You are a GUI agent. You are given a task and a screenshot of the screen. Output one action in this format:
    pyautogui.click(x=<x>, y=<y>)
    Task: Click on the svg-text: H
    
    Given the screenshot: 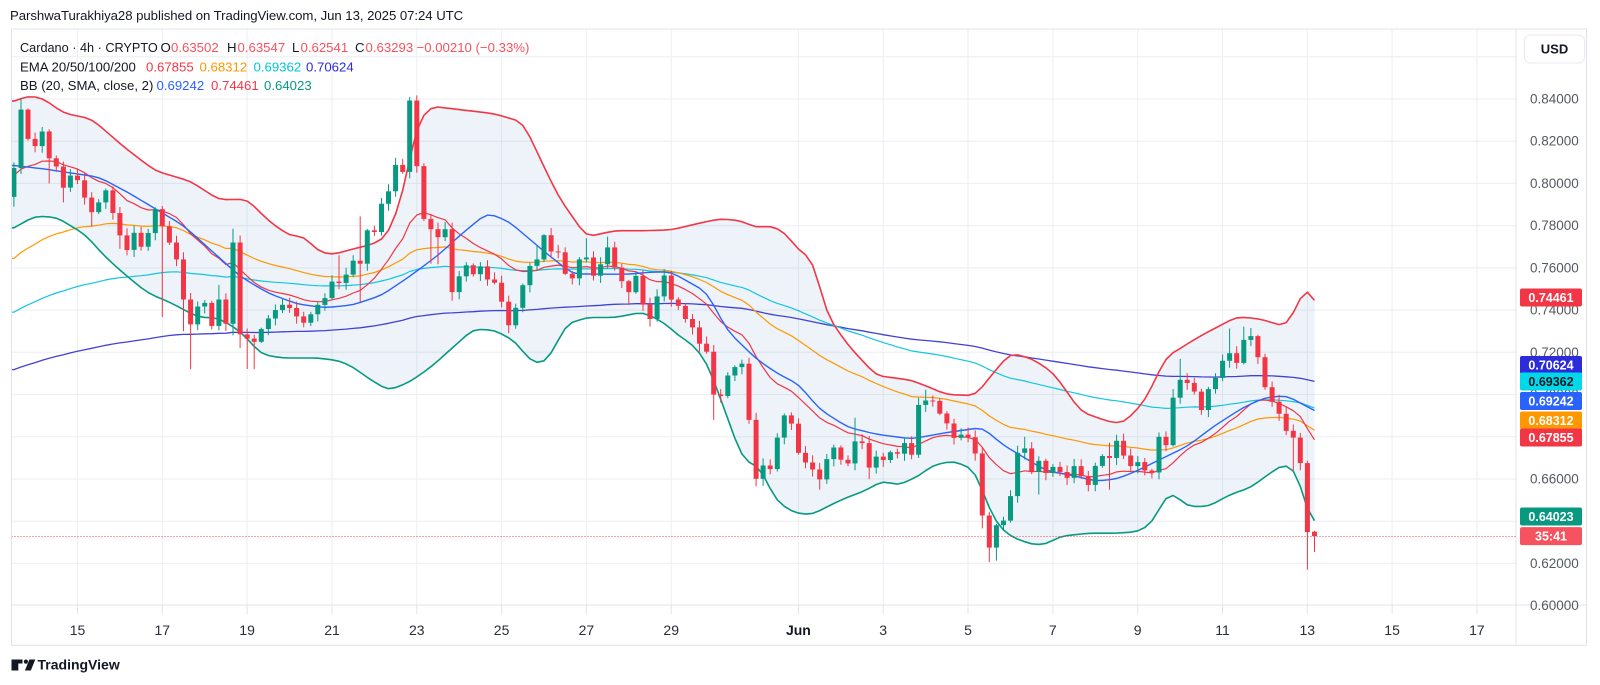 What is the action you would take?
    pyautogui.click(x=232, y=47)
    